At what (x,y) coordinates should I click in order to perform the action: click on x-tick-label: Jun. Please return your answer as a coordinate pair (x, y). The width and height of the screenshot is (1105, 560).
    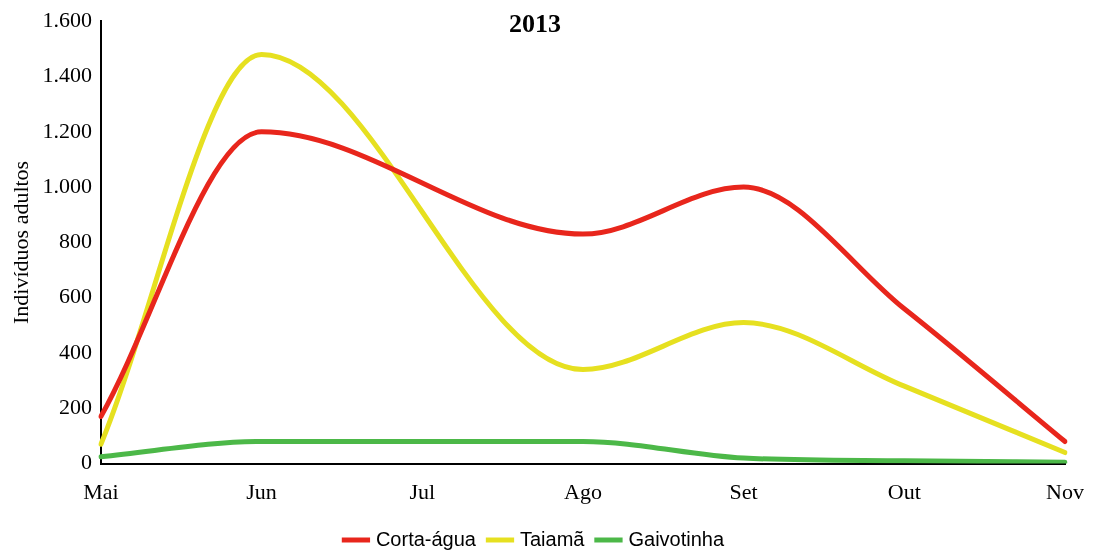
    Looking at the image, I should click on (261, 491).